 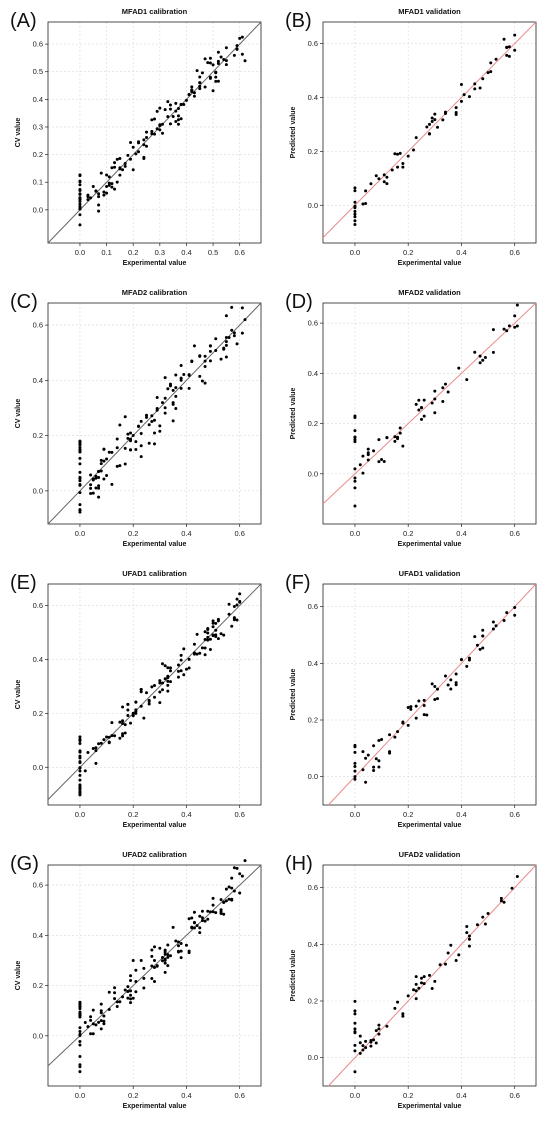 What do you see at coordinates (429, 403) in the screenshot?
I see `identity-line` at bounding box center [429, 403].